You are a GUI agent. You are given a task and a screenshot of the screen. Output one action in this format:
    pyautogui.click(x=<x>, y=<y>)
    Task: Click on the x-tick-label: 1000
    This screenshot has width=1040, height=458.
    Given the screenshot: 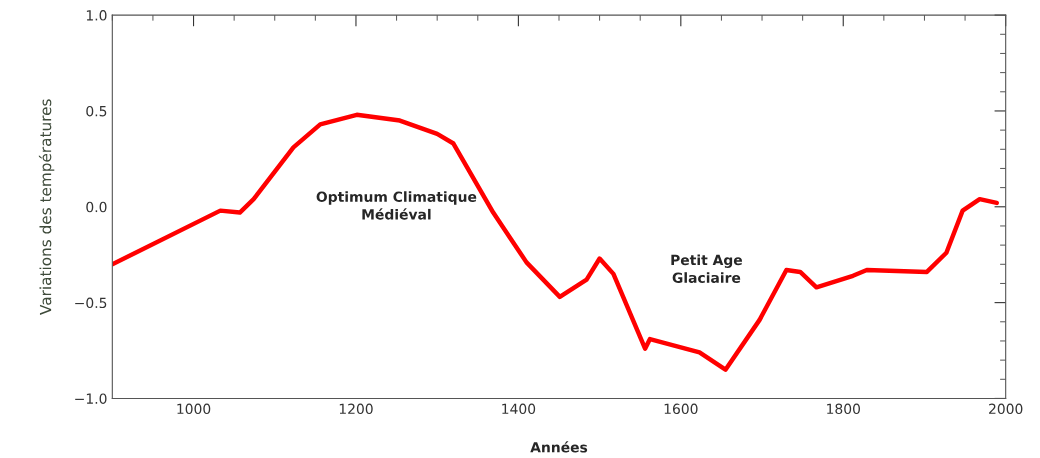 What is the action you would take?
    pyautogui.click(x=194, y=409)
    